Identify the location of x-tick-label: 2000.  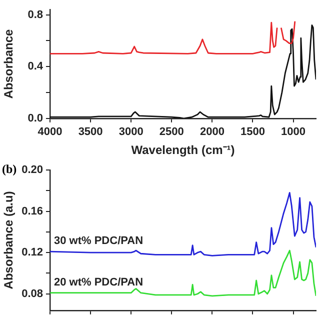
(212, 132).